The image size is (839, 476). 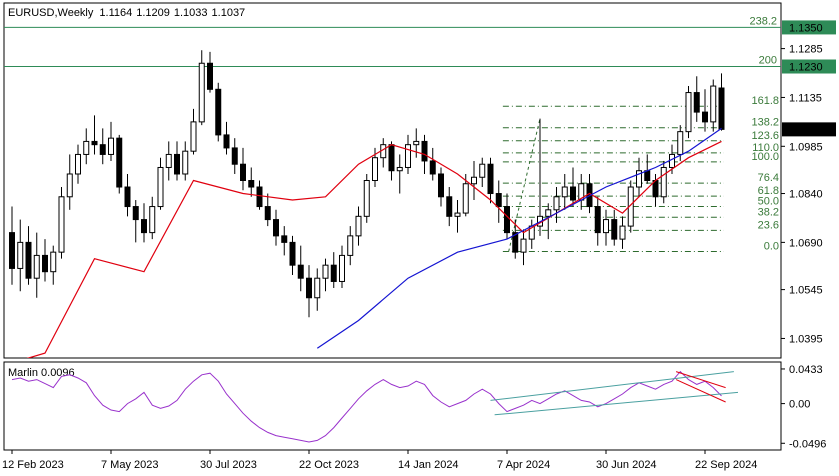 I want to click on indicator-tick-label: 0.0433, so click(x=806, y=370).